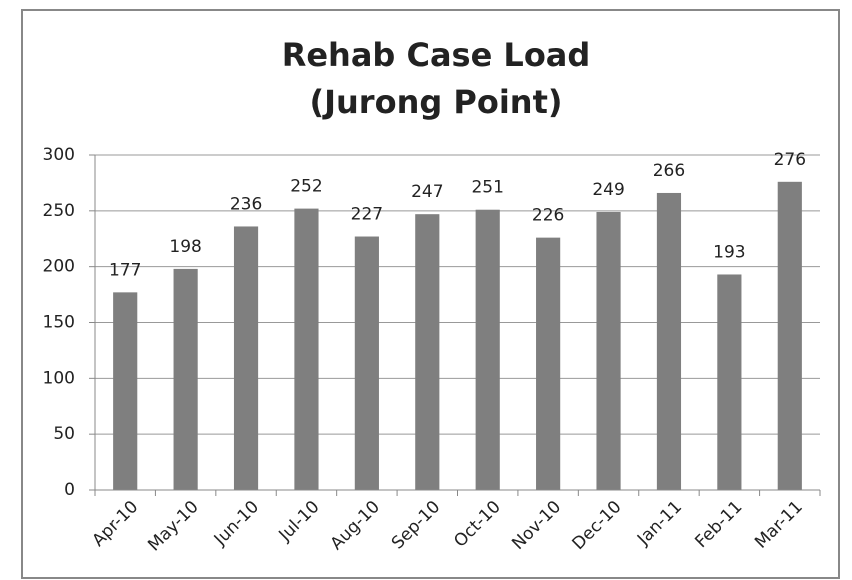 Image resolution: width=852 pixels, height=580 pixels. I want to click on data-label: 236, so click(246, 204).